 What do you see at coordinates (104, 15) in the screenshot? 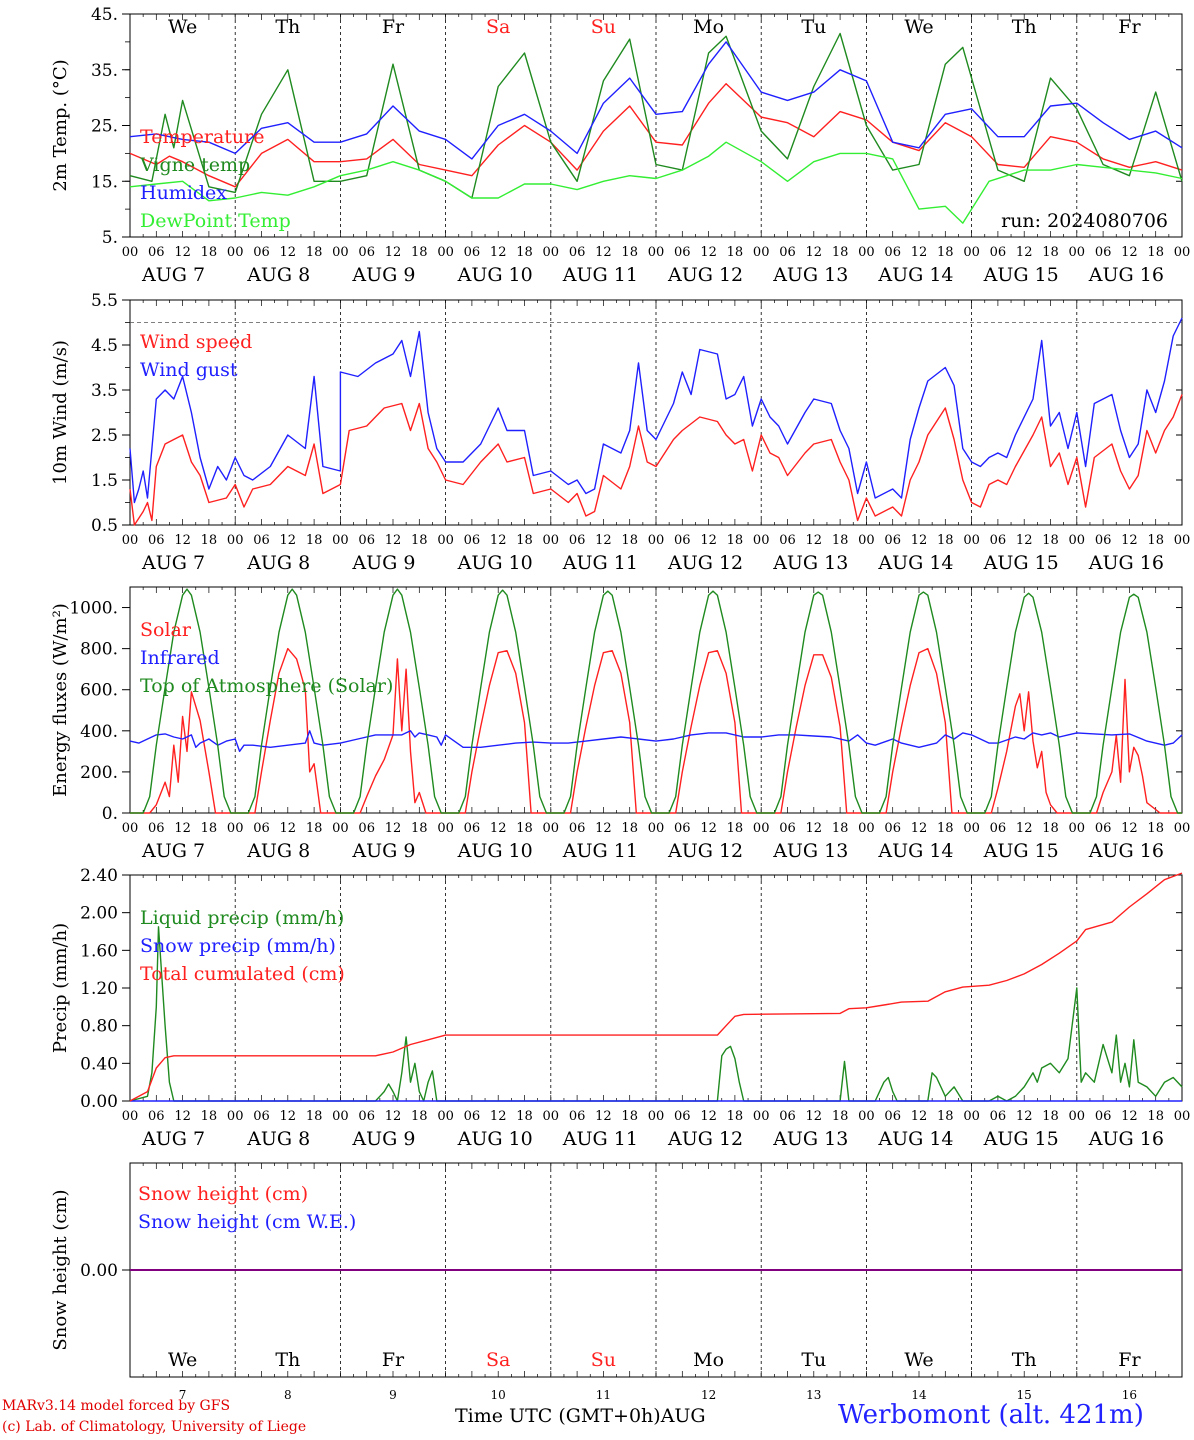
I see `y-tick-label: 45.` at bounding box center [104, 15].